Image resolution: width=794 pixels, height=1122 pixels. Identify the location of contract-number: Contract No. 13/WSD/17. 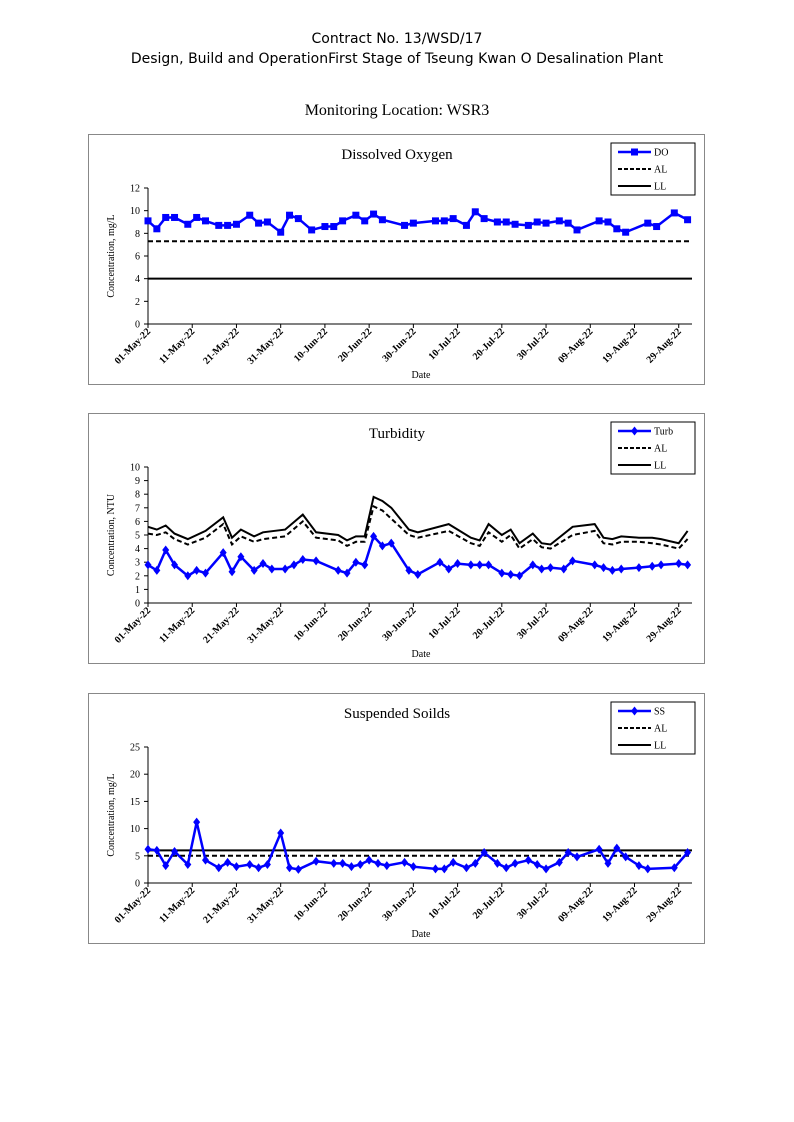
(397, 39).